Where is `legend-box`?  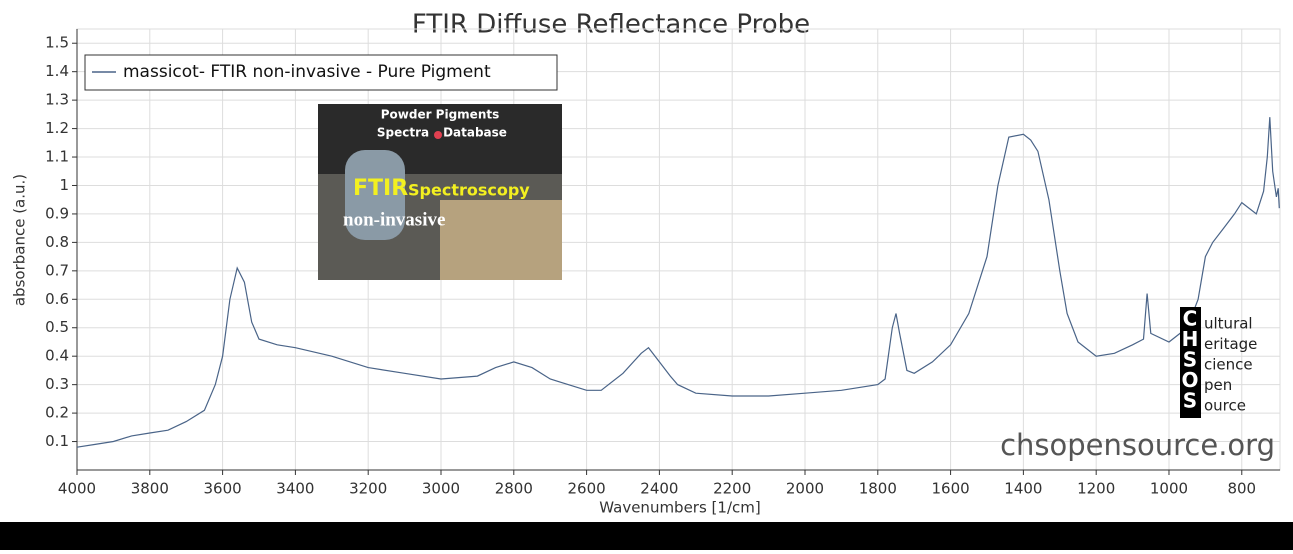
legend-box is located at coordinates (321, 72).